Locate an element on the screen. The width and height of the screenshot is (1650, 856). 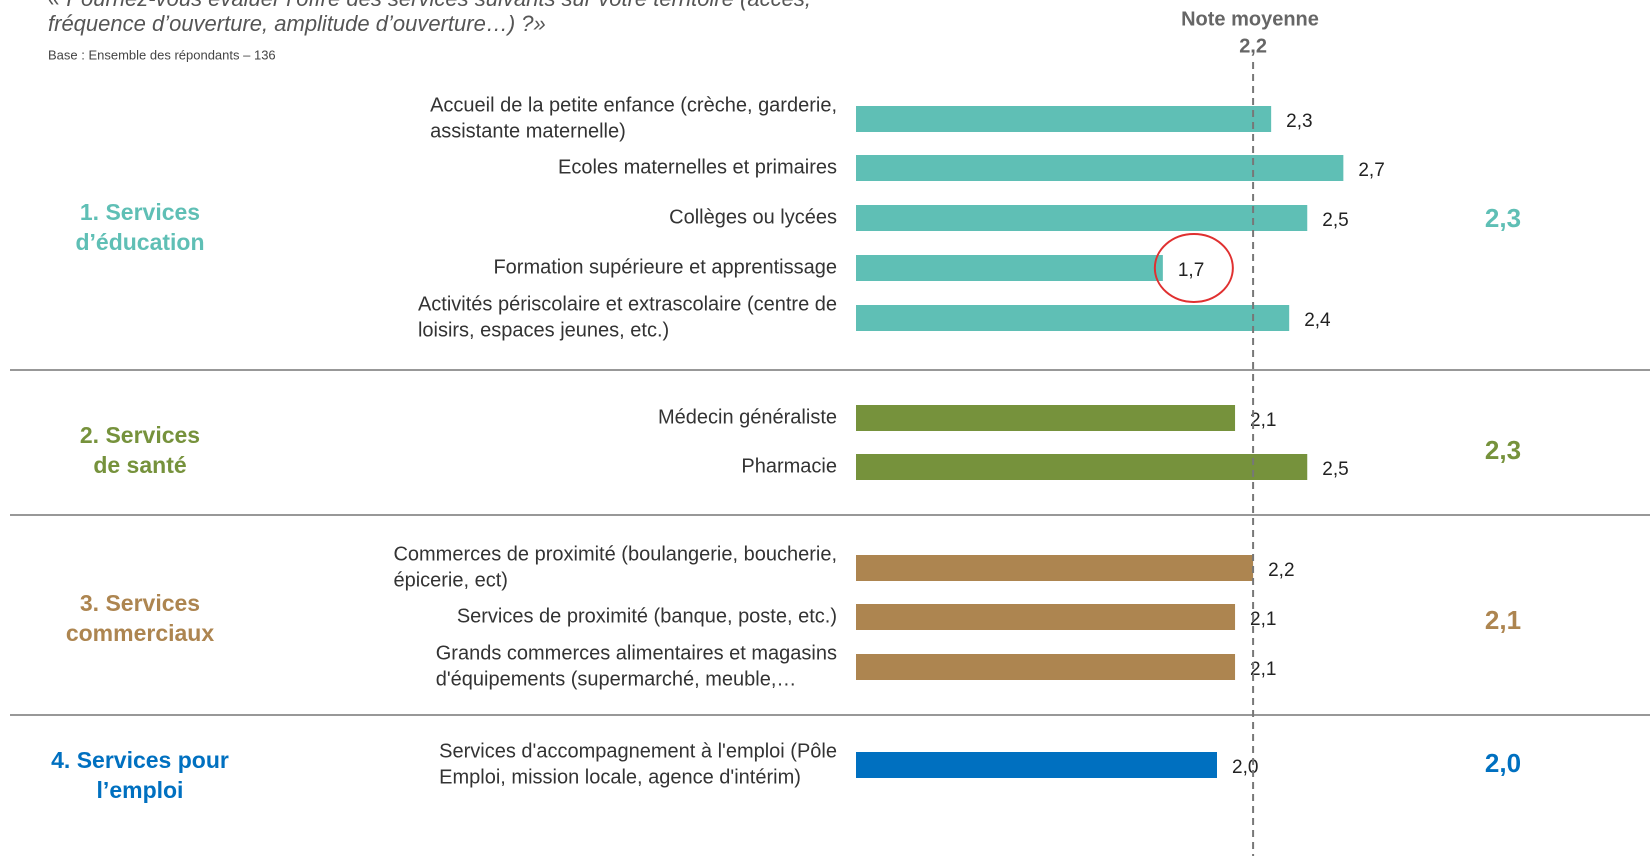
category-label: Ecoles maternelles et primaires is located at coordinates (697, 167).